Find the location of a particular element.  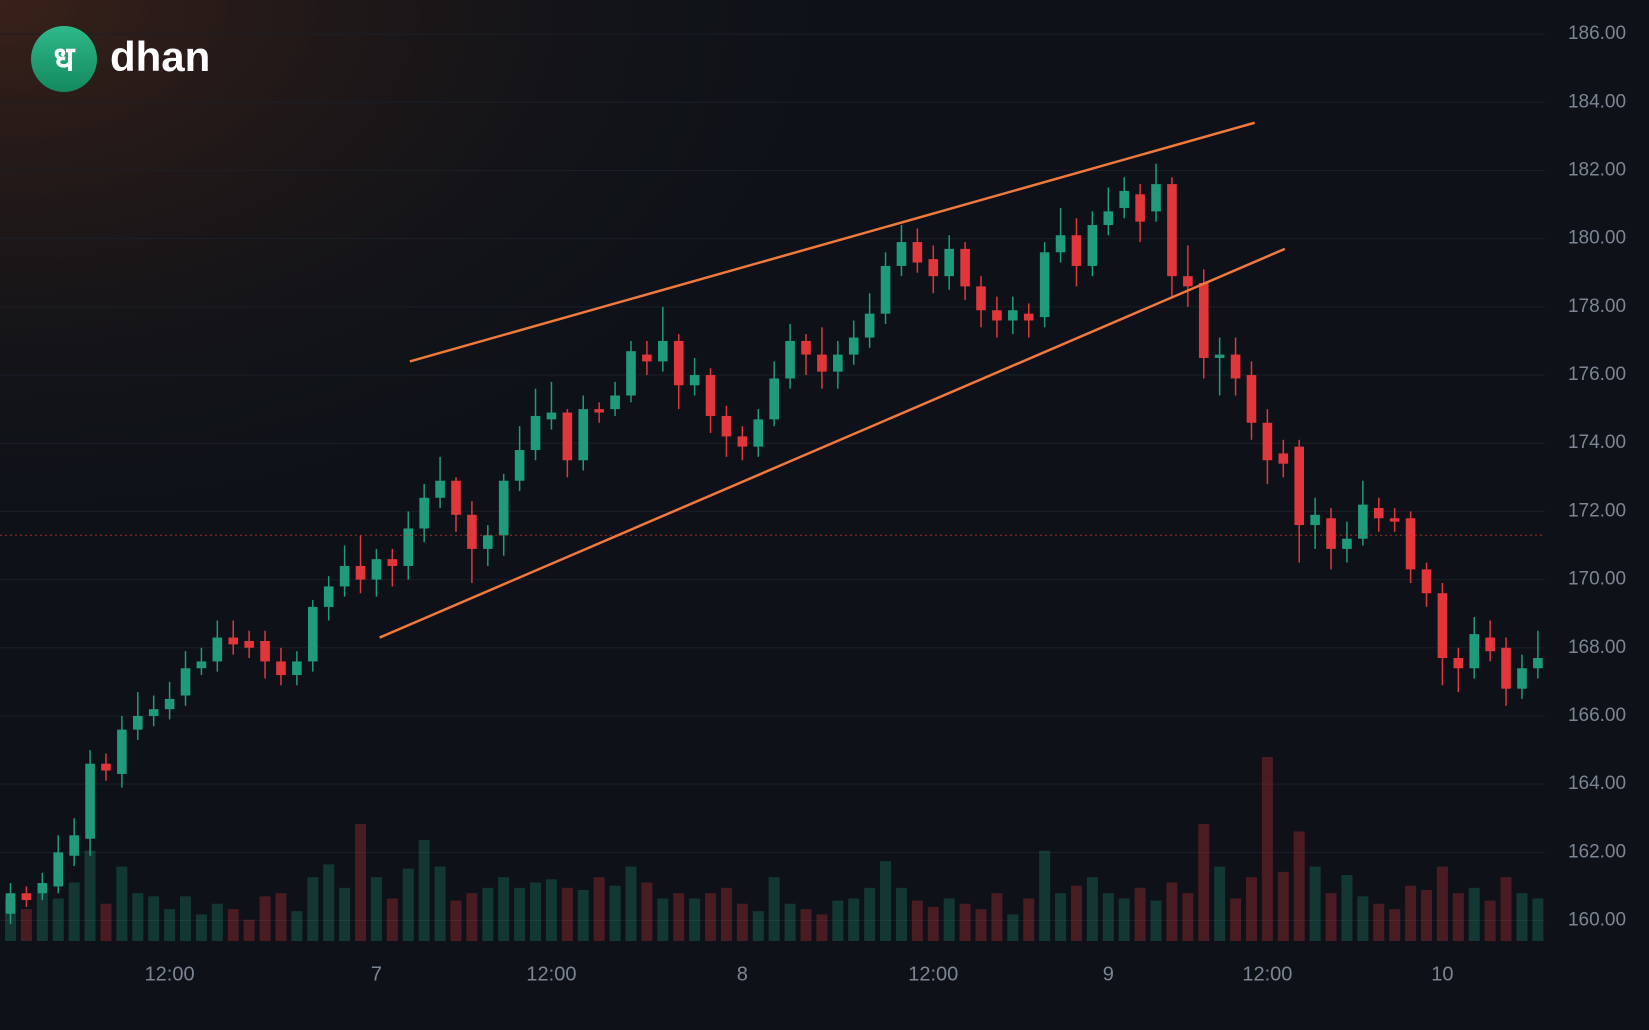

y-tick-label: 166.00 is located at coordinates (1597, 715).